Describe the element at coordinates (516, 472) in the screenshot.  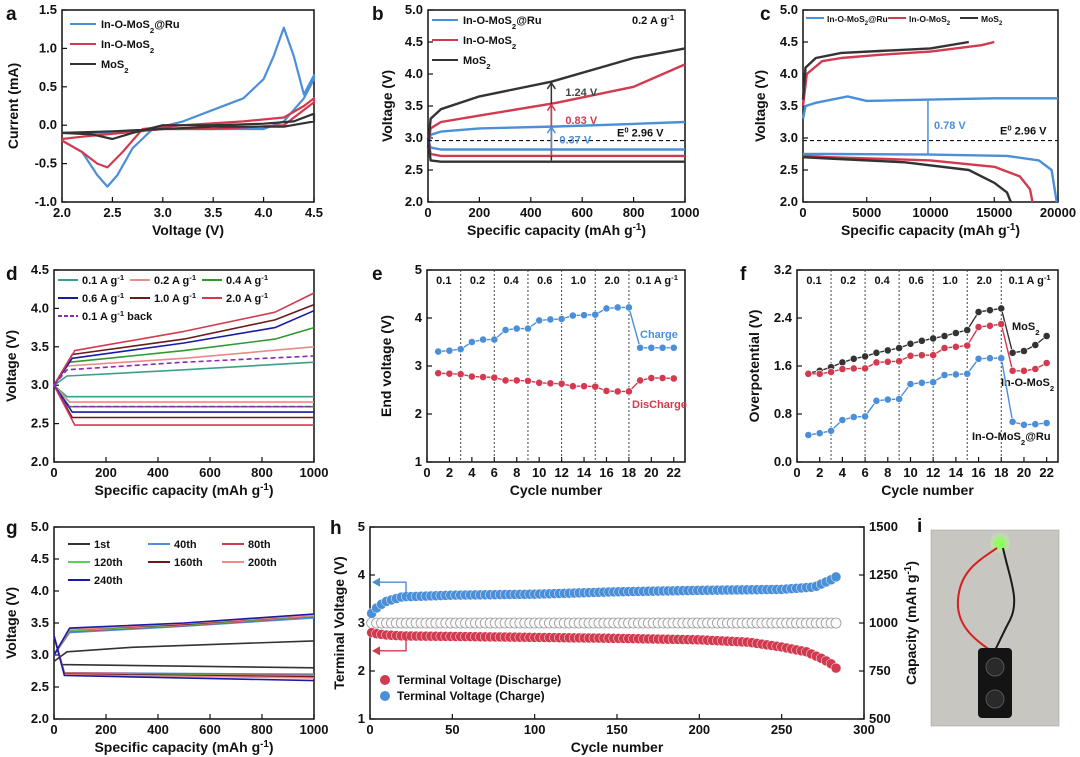
I see `x-tick-label: 8` at that location.